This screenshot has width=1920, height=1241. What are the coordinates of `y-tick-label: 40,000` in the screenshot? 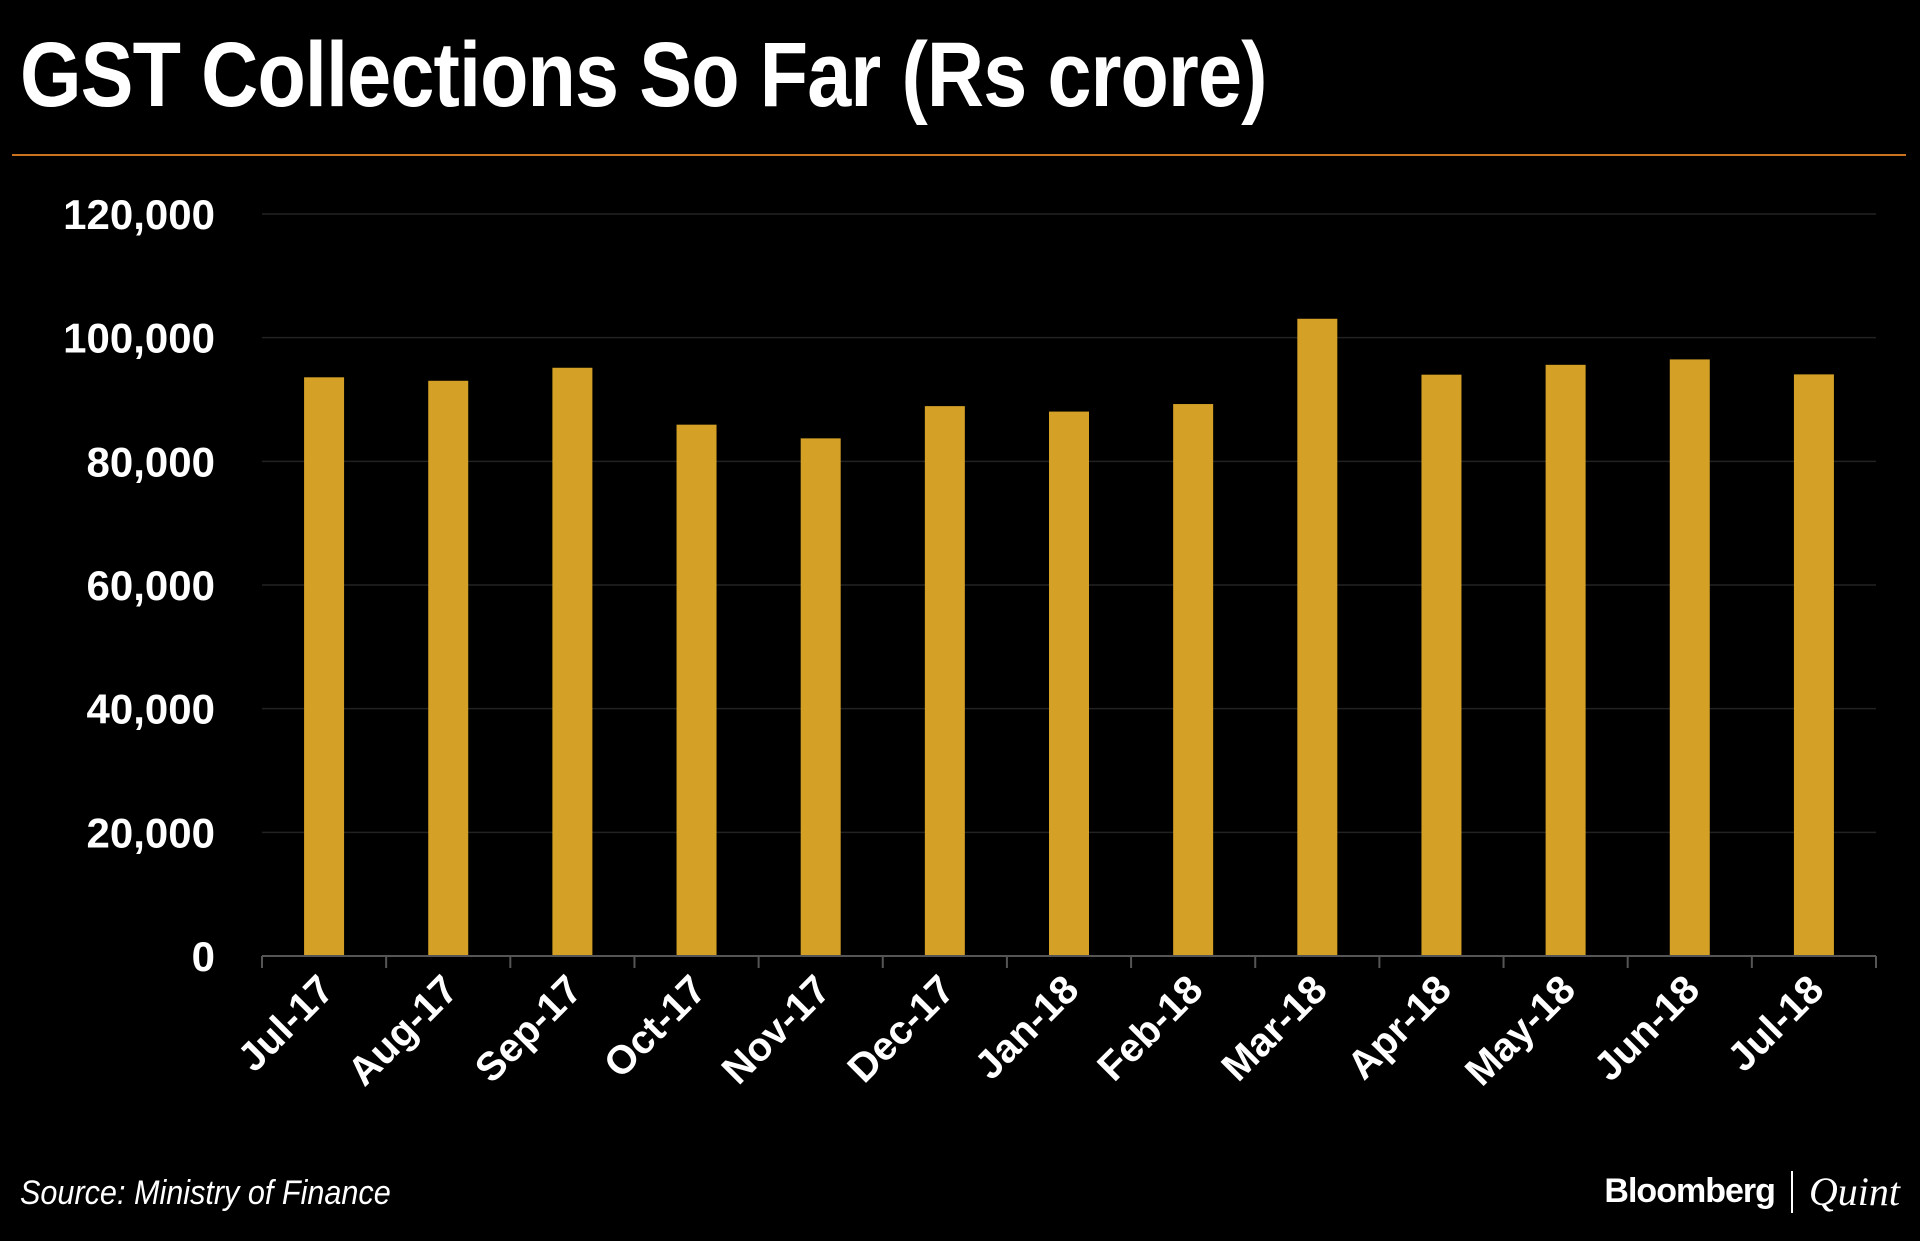 It's located at (151, 709).